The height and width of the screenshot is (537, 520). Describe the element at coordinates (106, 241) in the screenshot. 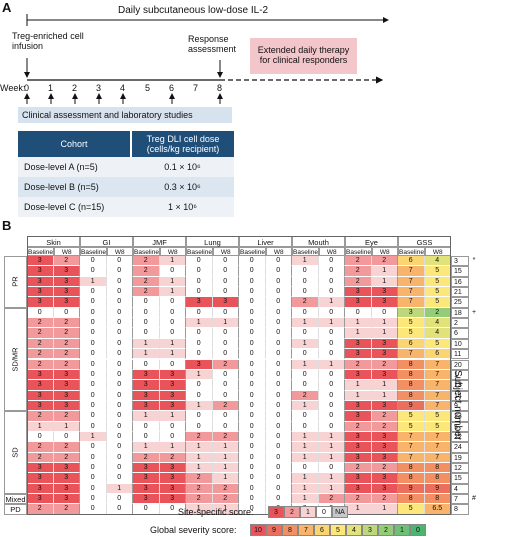

I see `site-header: GI` at that location.